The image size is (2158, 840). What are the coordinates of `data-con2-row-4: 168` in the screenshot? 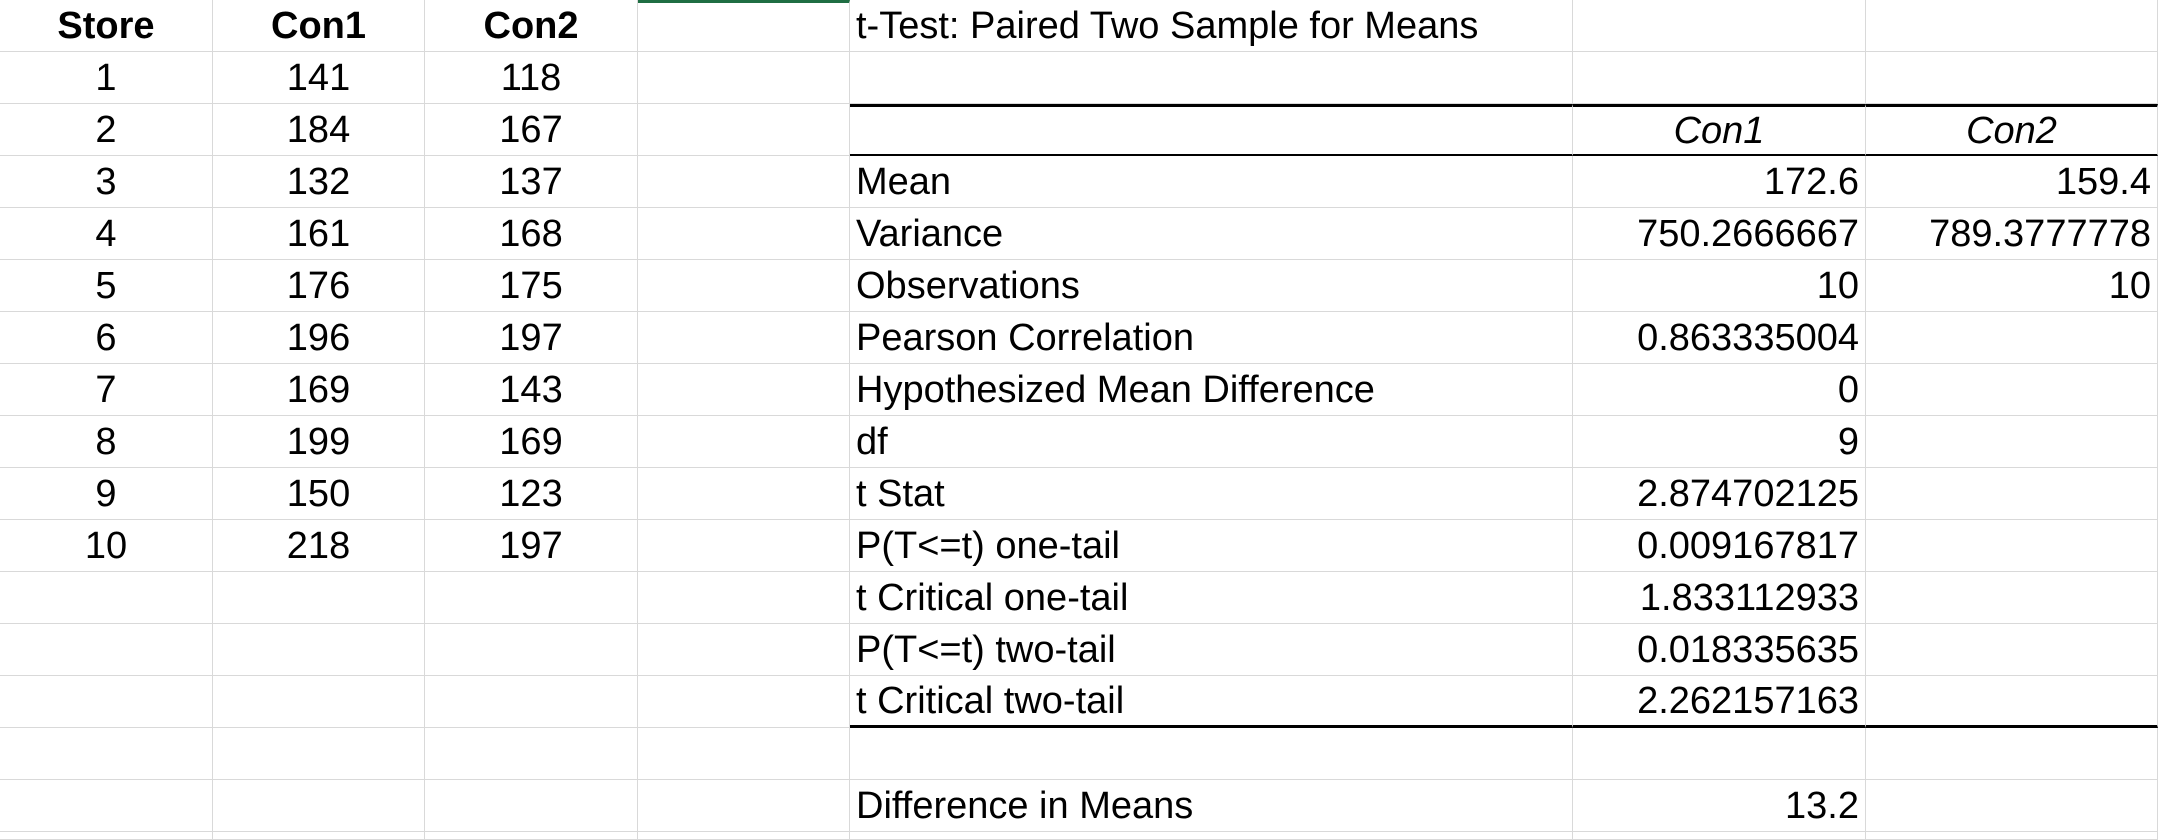 It's located at (531, 234).